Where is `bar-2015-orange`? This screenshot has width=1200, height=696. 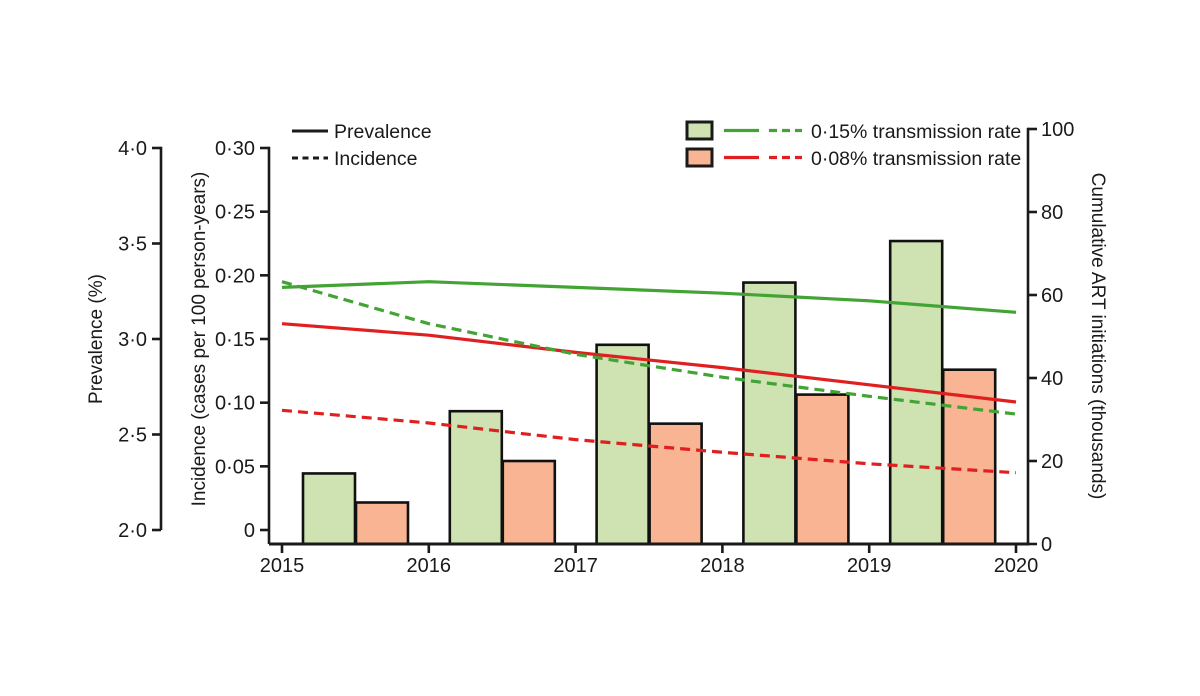
bar-2015-orange is located at coordinates (382, 523).